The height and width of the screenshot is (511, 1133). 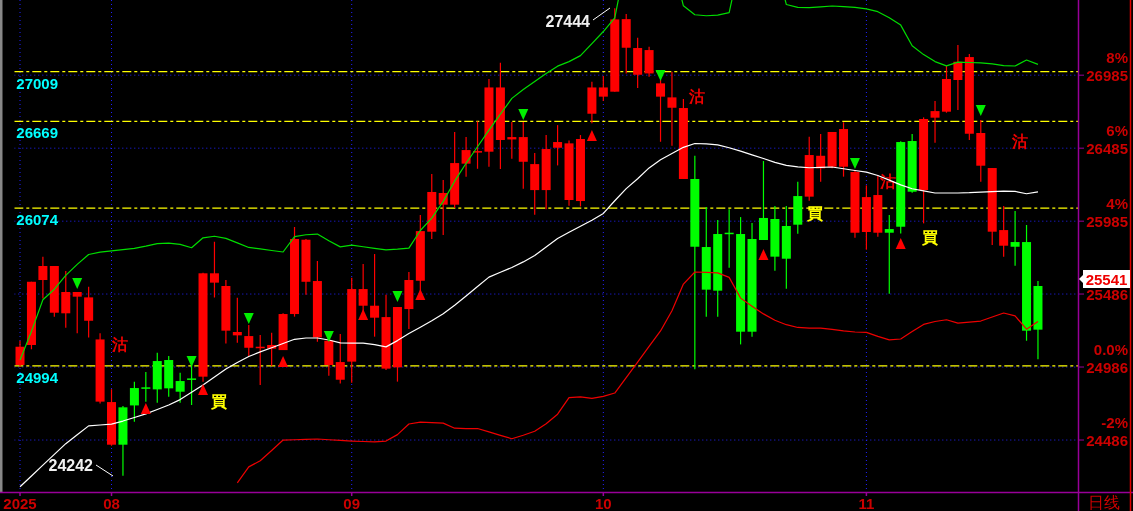 What do you see at coordinates (352, 503) in the screenshot?
I see `x-tick-label: 09` at bounding box center [352, 503].